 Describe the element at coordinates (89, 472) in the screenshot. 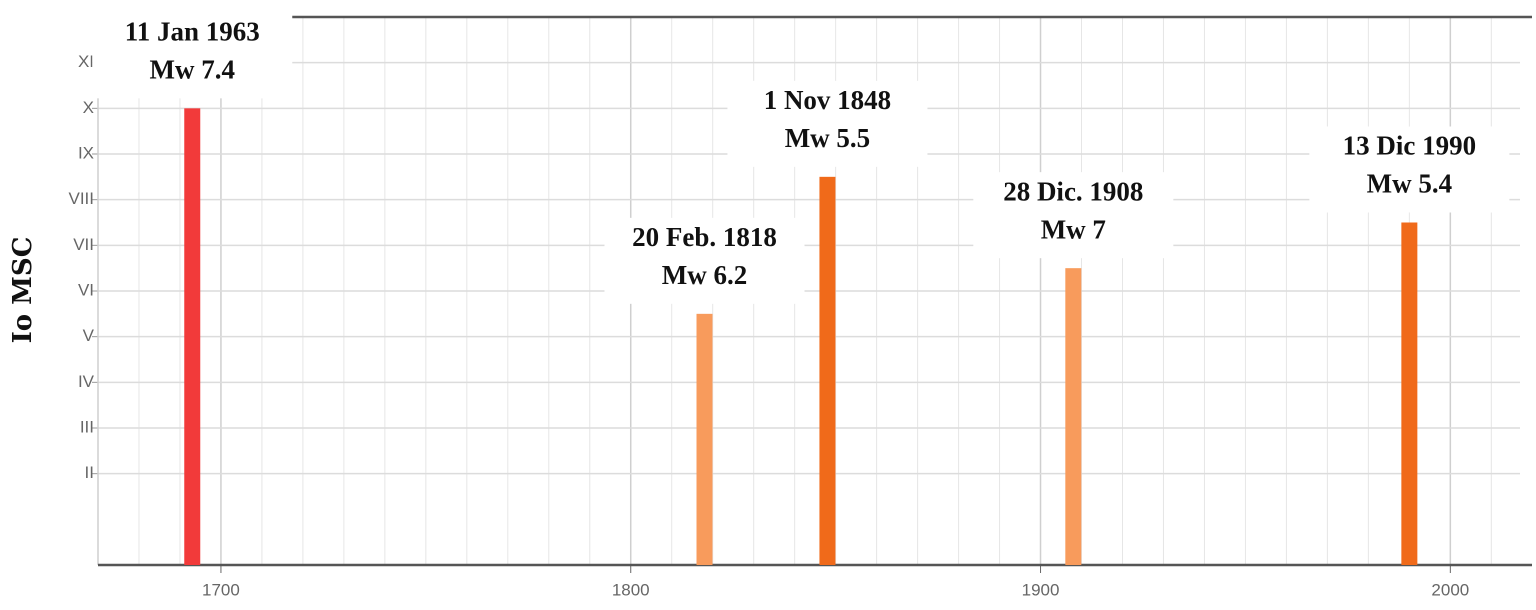

I see `y-tick-label: II` at that location.